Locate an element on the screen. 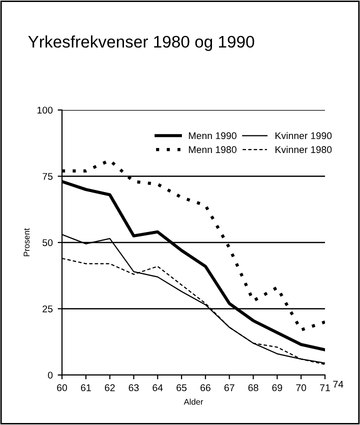 This screenshot has width=360, height=425. x-tick-label: 69 is located at coordinates (277, 388).